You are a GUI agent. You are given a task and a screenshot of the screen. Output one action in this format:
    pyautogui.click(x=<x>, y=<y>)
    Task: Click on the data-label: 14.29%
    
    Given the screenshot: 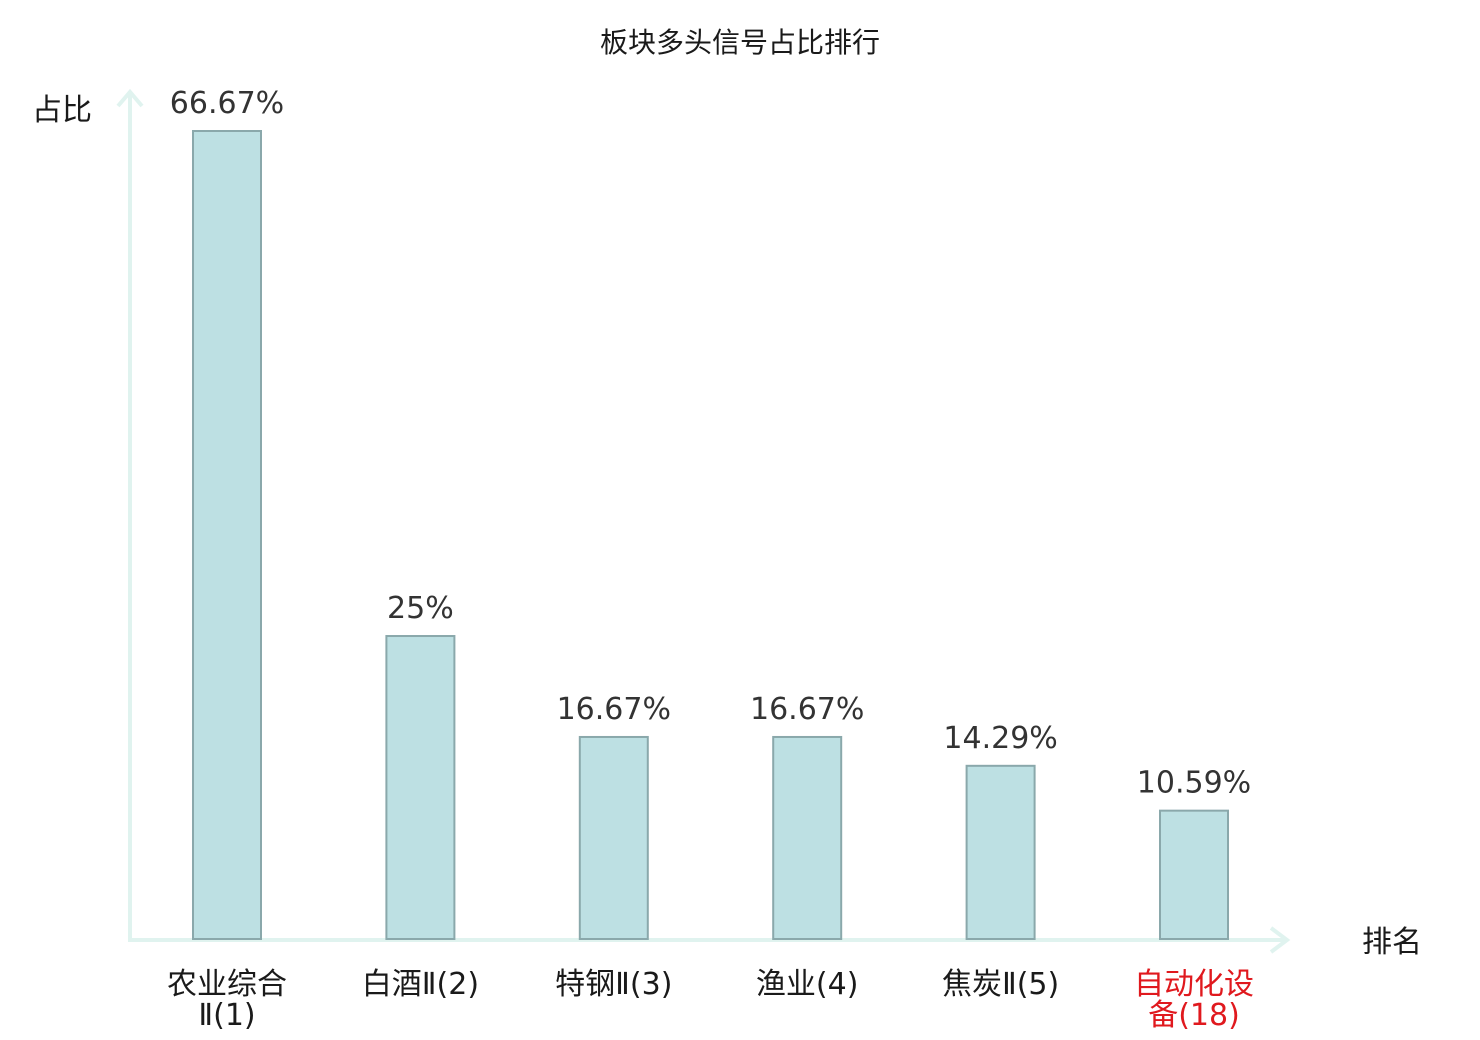 What is the action you would take?
    pyautogui.click(x=1000, y=738)
    